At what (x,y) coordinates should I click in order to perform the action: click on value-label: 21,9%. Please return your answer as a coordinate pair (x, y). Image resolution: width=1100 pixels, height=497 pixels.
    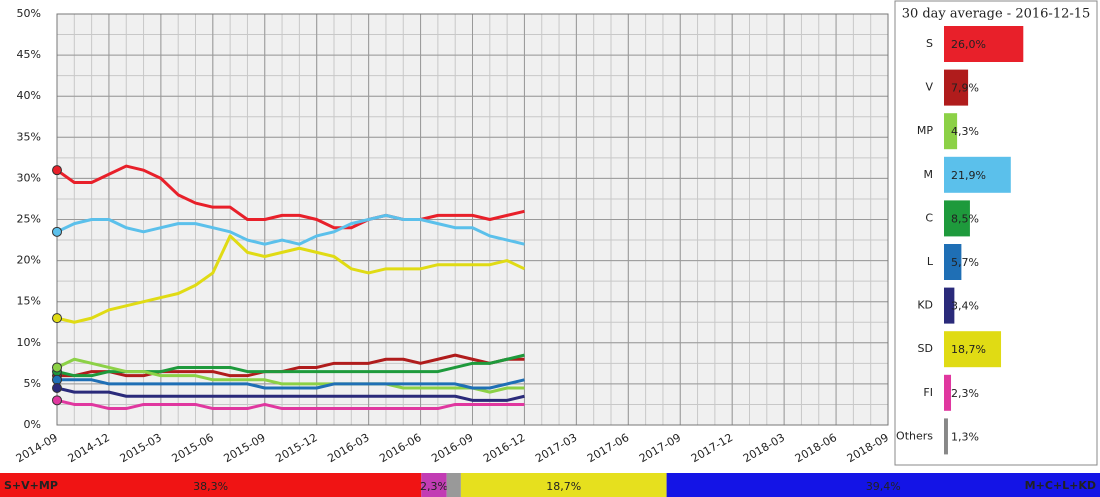
    Looking at the image, I should click on (968, 175).